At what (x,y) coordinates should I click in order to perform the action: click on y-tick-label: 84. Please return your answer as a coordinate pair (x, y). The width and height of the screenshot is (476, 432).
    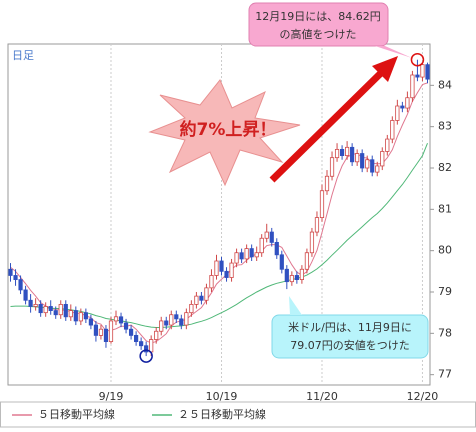
    Looking at the image, I should click on (445, 84).